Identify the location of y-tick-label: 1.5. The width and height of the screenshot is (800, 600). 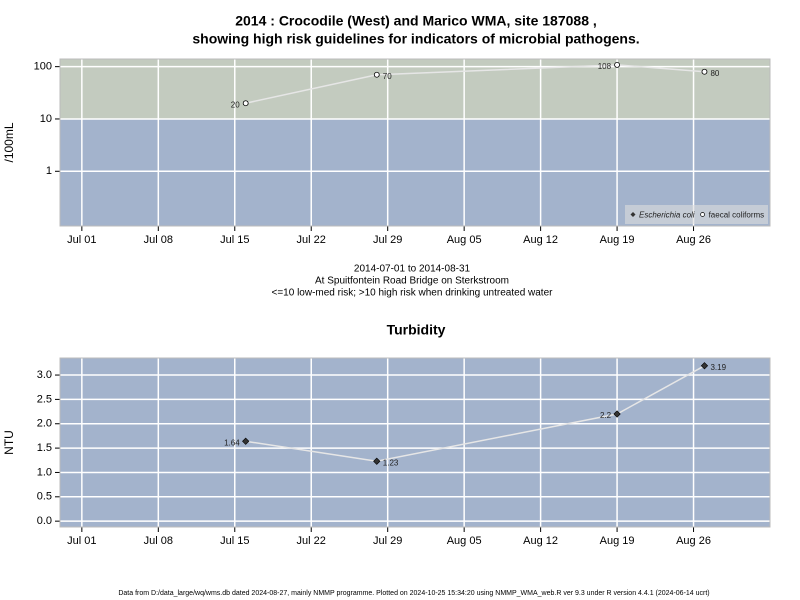
(44, 448).